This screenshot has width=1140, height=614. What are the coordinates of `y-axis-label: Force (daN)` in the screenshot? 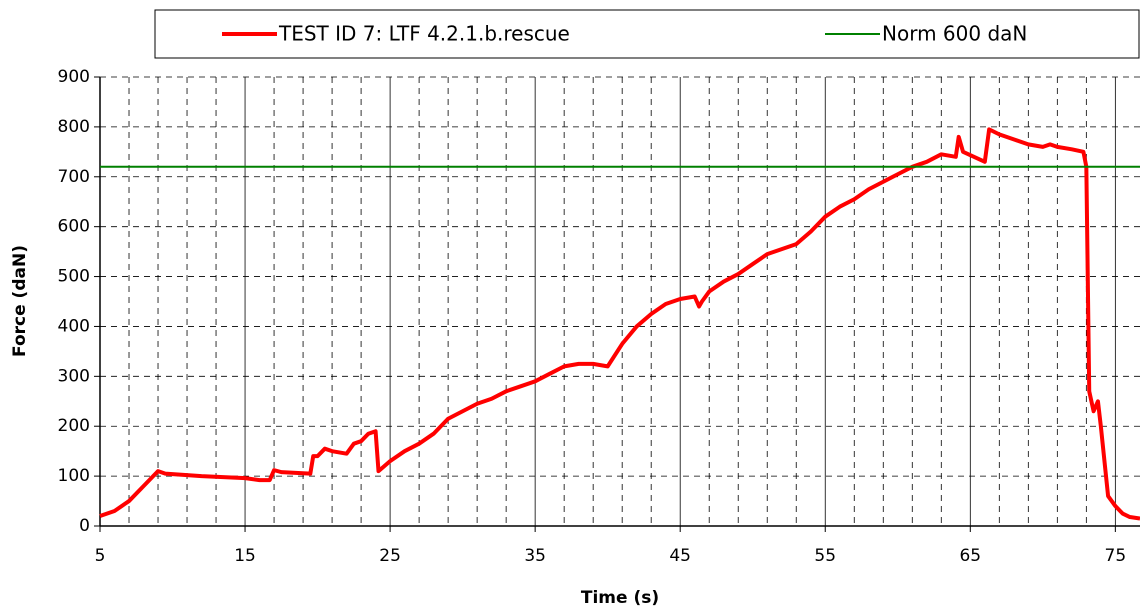 It's located at (20, 301).